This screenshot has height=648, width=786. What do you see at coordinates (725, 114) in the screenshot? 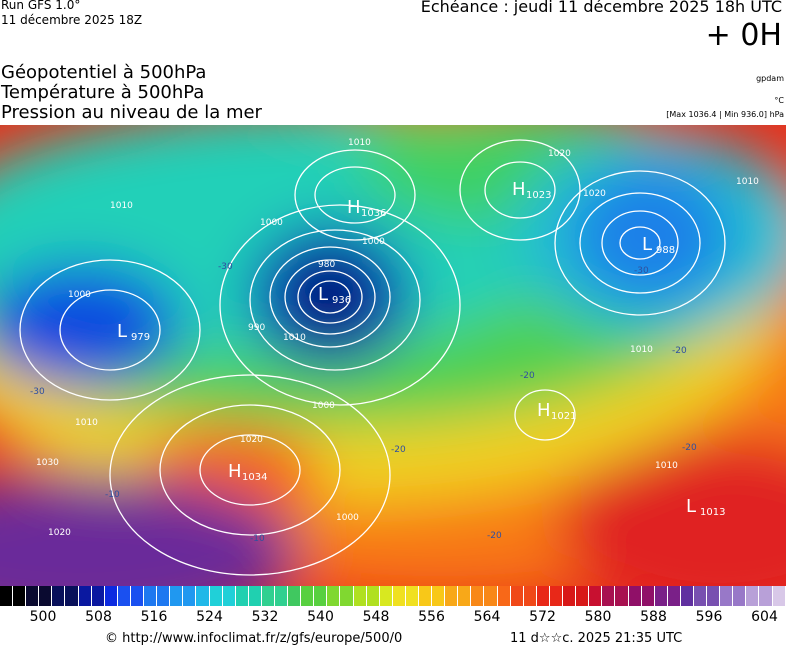
I see `unit: [Max 1036.4 | Min 936.0] hPa` at bounding box center [725, 114].